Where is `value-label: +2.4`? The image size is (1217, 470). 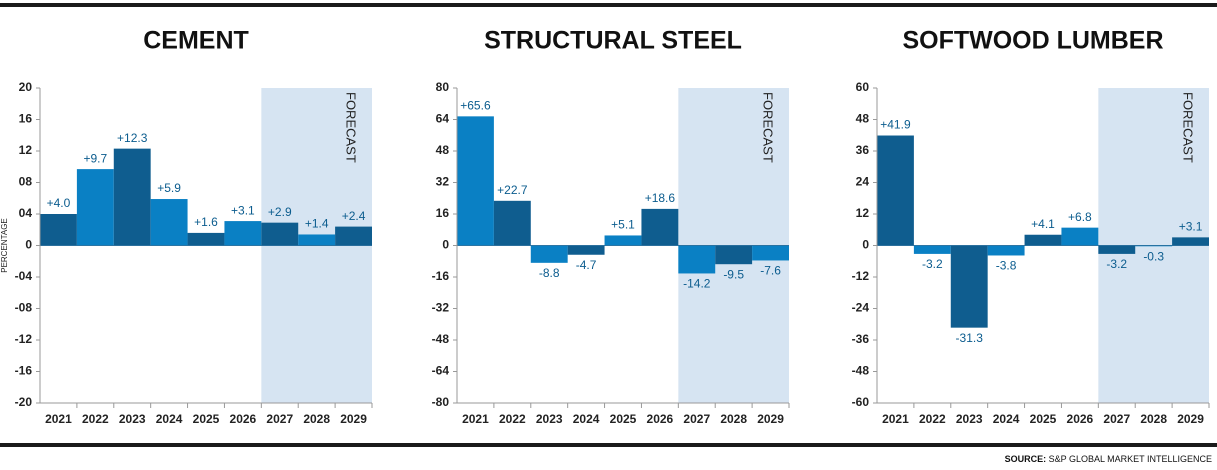 value-label: +2.4 is located at coordinates (354, 216).